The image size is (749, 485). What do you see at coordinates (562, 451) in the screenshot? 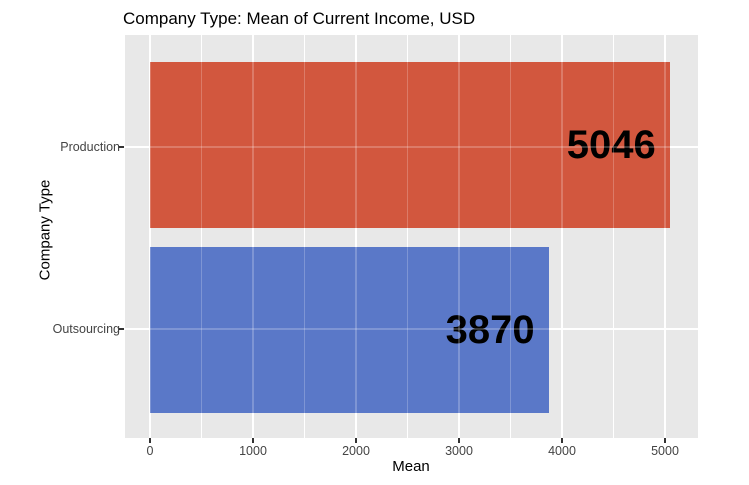
I see `x-tick-label: 4000` at bounding box center [562, 451].